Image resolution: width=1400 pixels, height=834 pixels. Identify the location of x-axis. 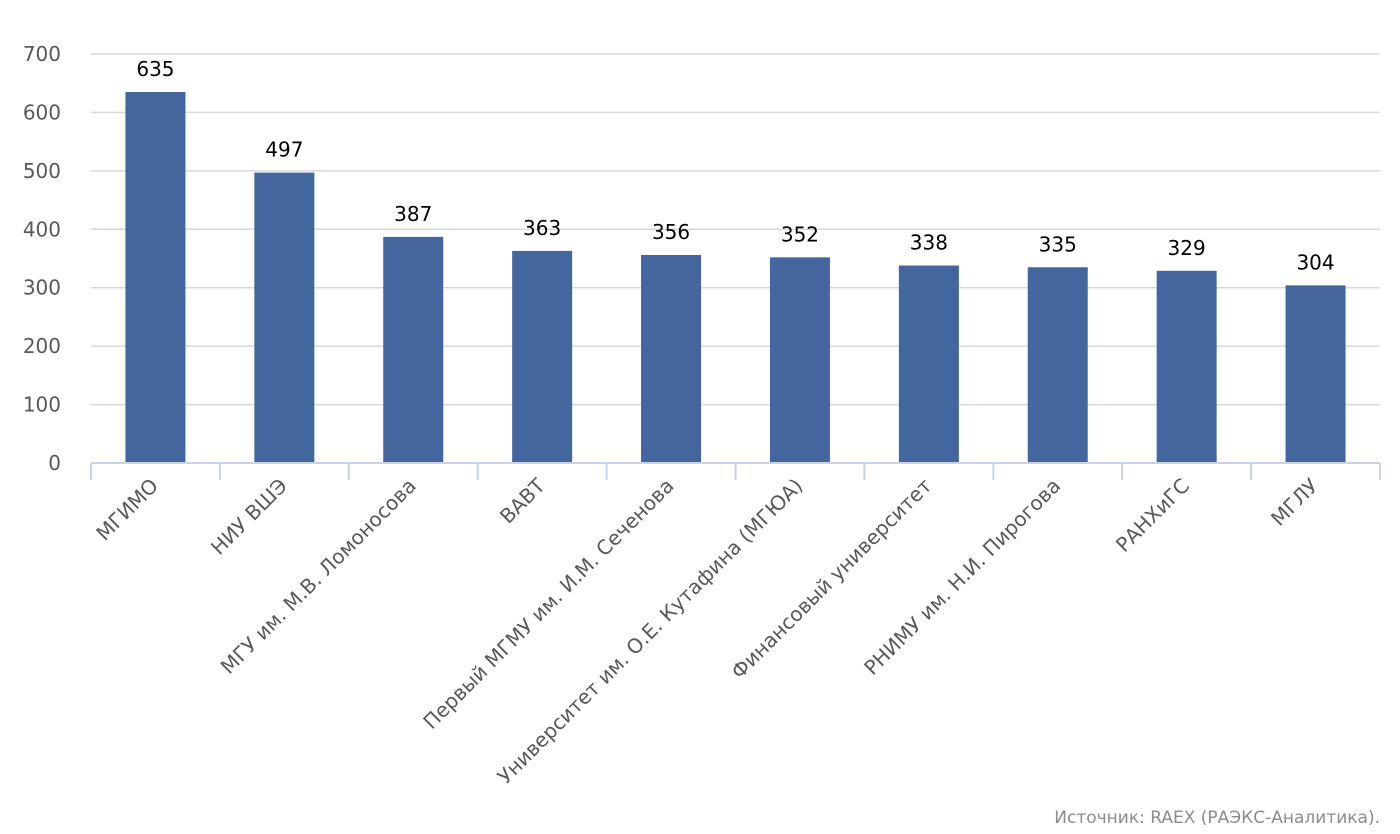
(735, 471).